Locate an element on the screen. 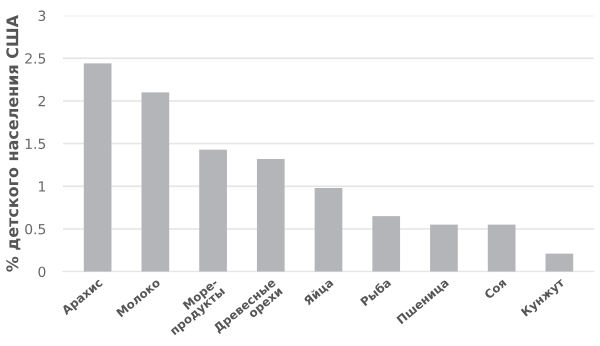 This screenshot has width=600, height=346. x-tick-label: Соя is located at coordinates (495, 289).